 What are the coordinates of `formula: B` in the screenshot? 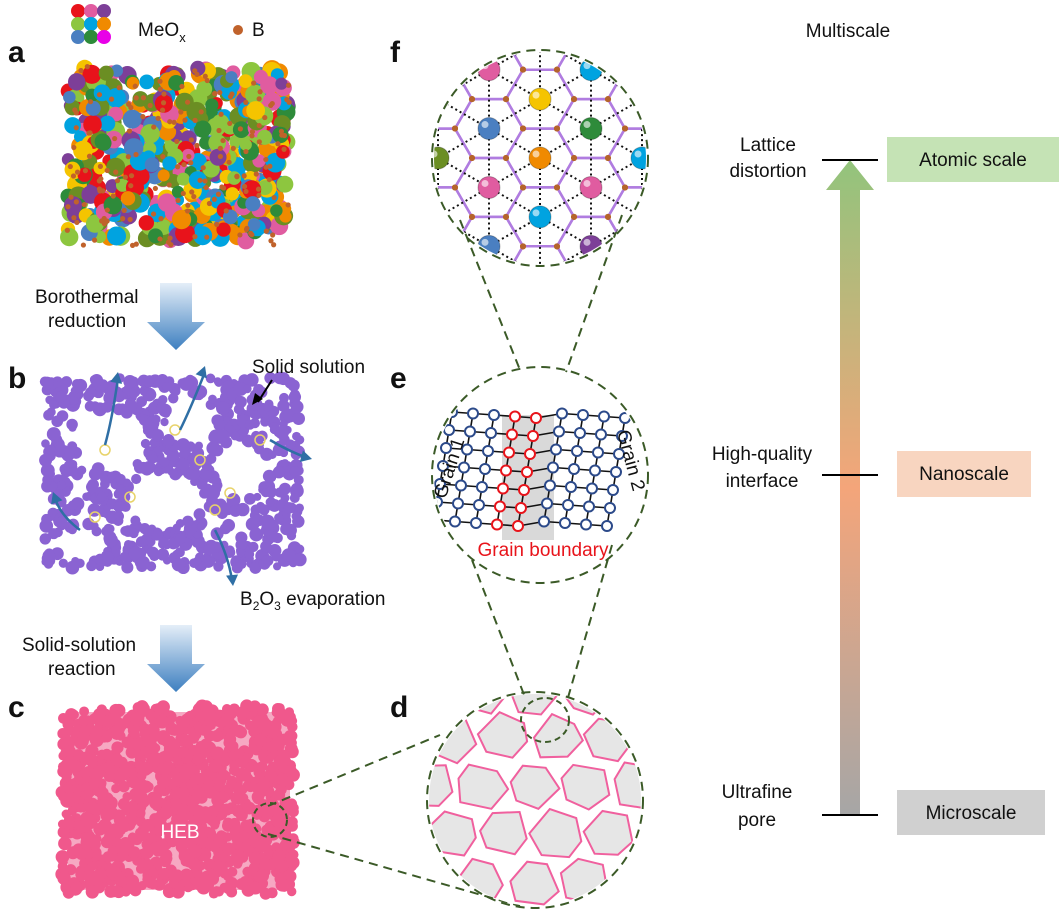 It's located at (246, 599).